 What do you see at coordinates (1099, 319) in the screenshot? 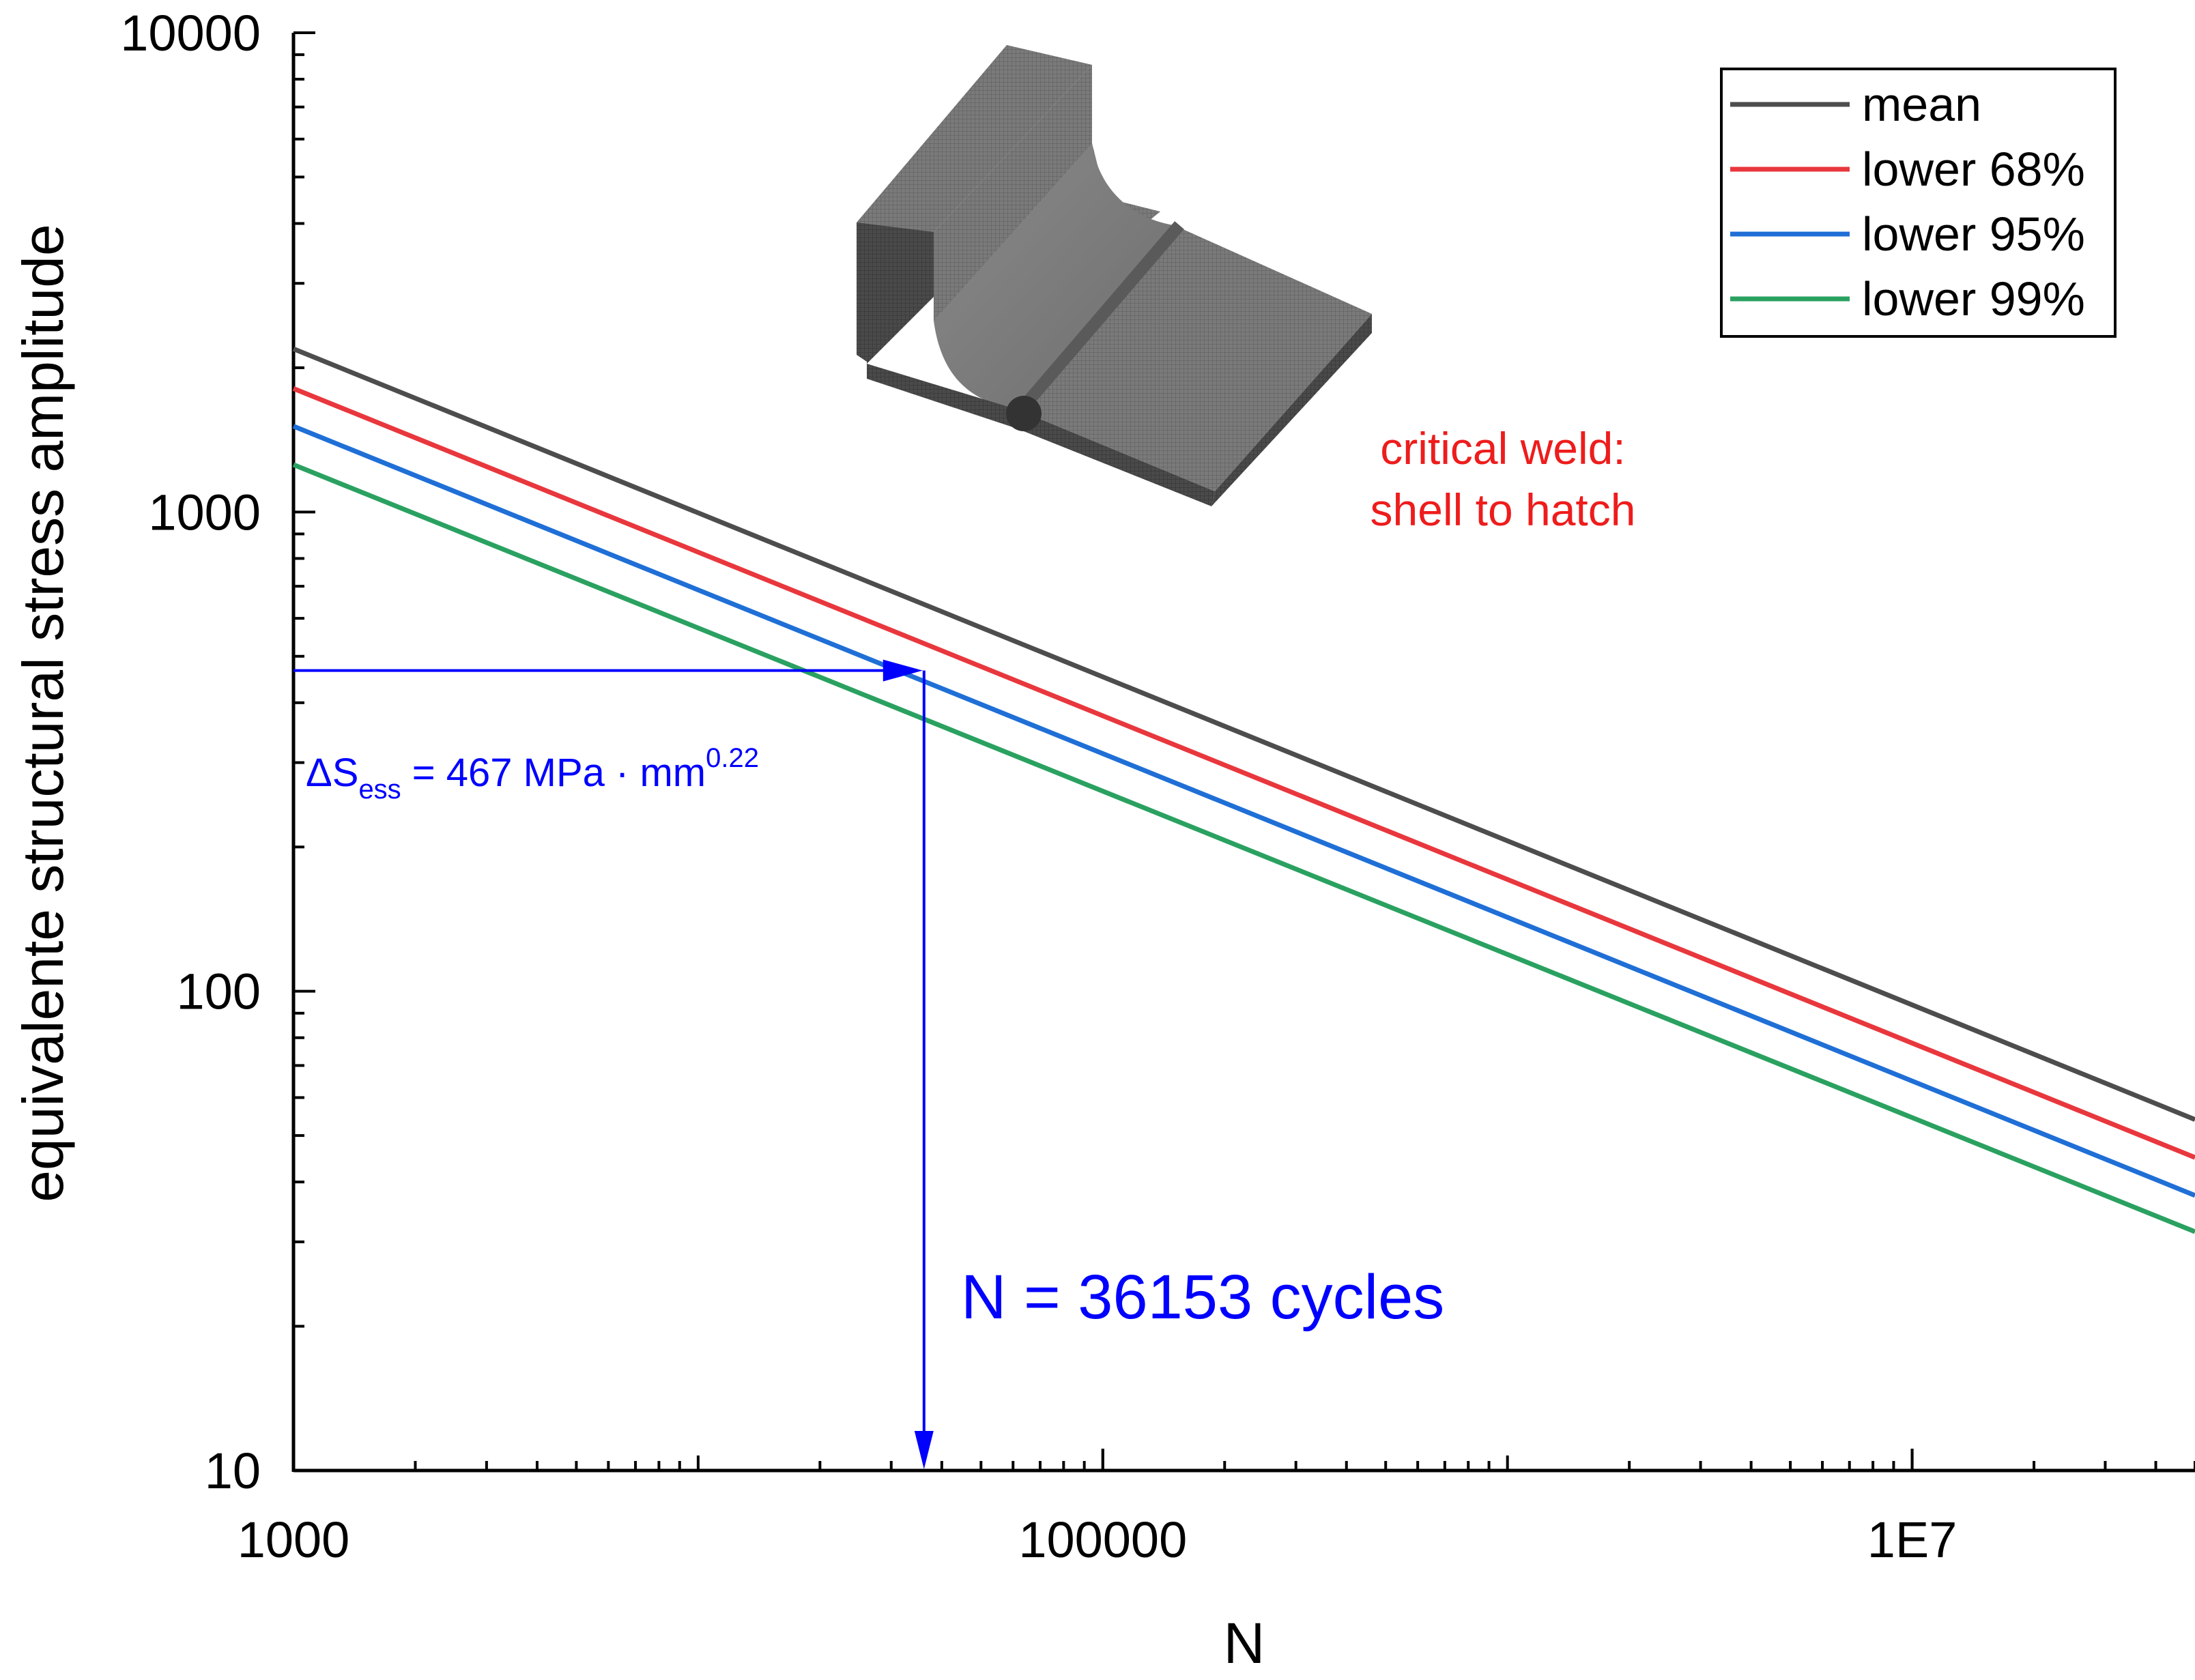
I see `specimen-weld-bead` at bounding box center [1099, 319].